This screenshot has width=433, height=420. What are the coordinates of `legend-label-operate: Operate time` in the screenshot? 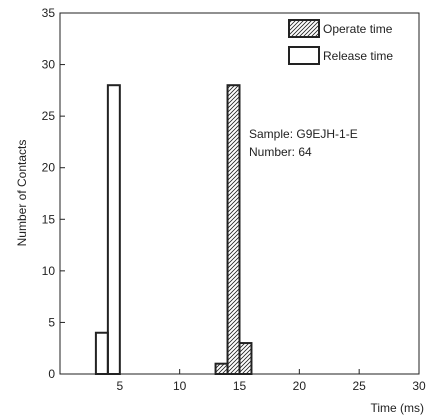 It's located at (358, 29).